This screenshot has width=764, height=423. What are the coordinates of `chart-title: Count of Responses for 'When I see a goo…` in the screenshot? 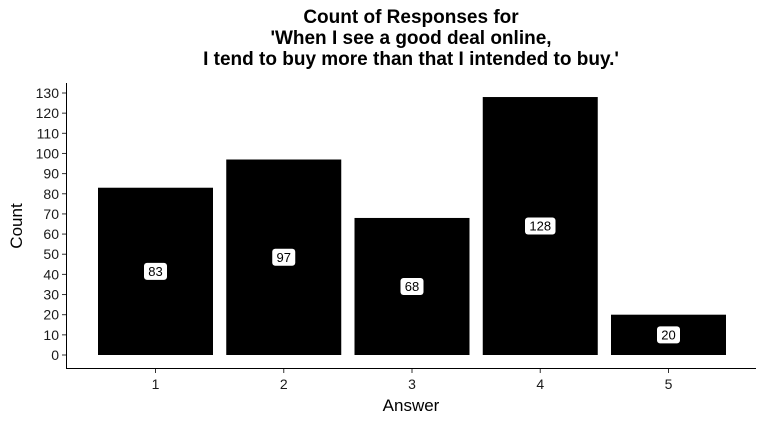 It's located at (411, 38).